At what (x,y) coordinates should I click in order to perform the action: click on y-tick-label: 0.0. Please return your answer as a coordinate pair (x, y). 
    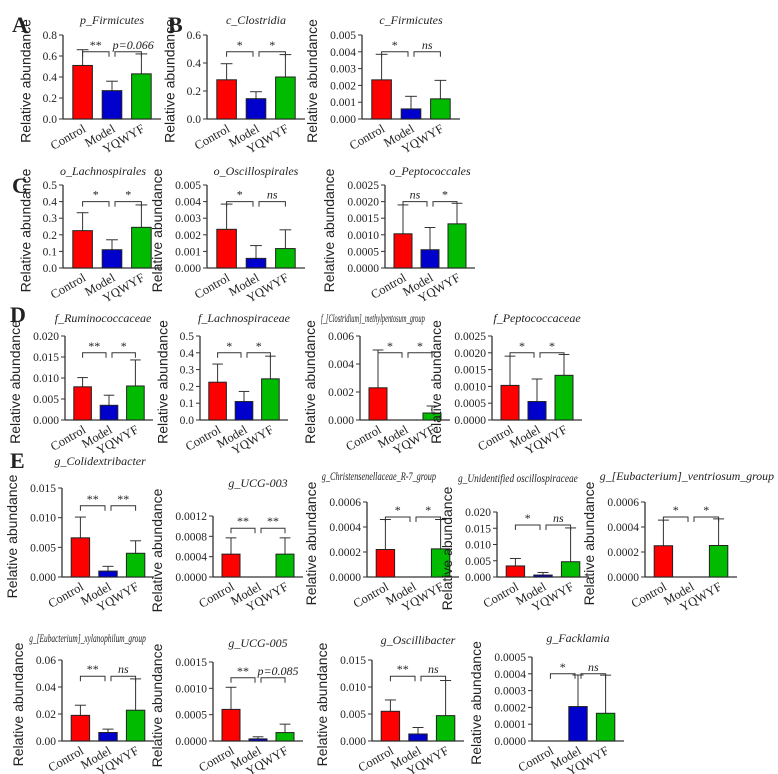
    Looking at the image, I should click on (194, 120).